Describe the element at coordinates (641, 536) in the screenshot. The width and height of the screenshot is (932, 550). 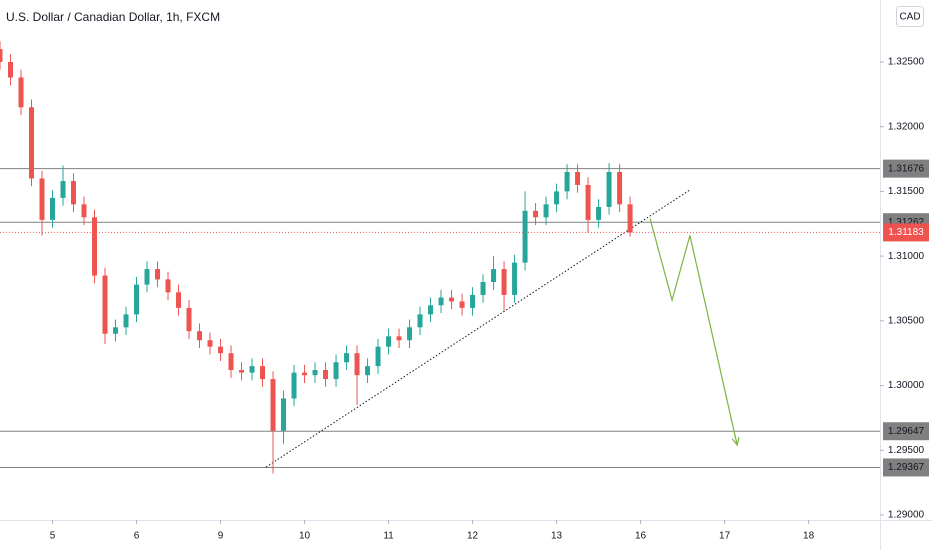
I see `x-tick-label: 16` at that location.